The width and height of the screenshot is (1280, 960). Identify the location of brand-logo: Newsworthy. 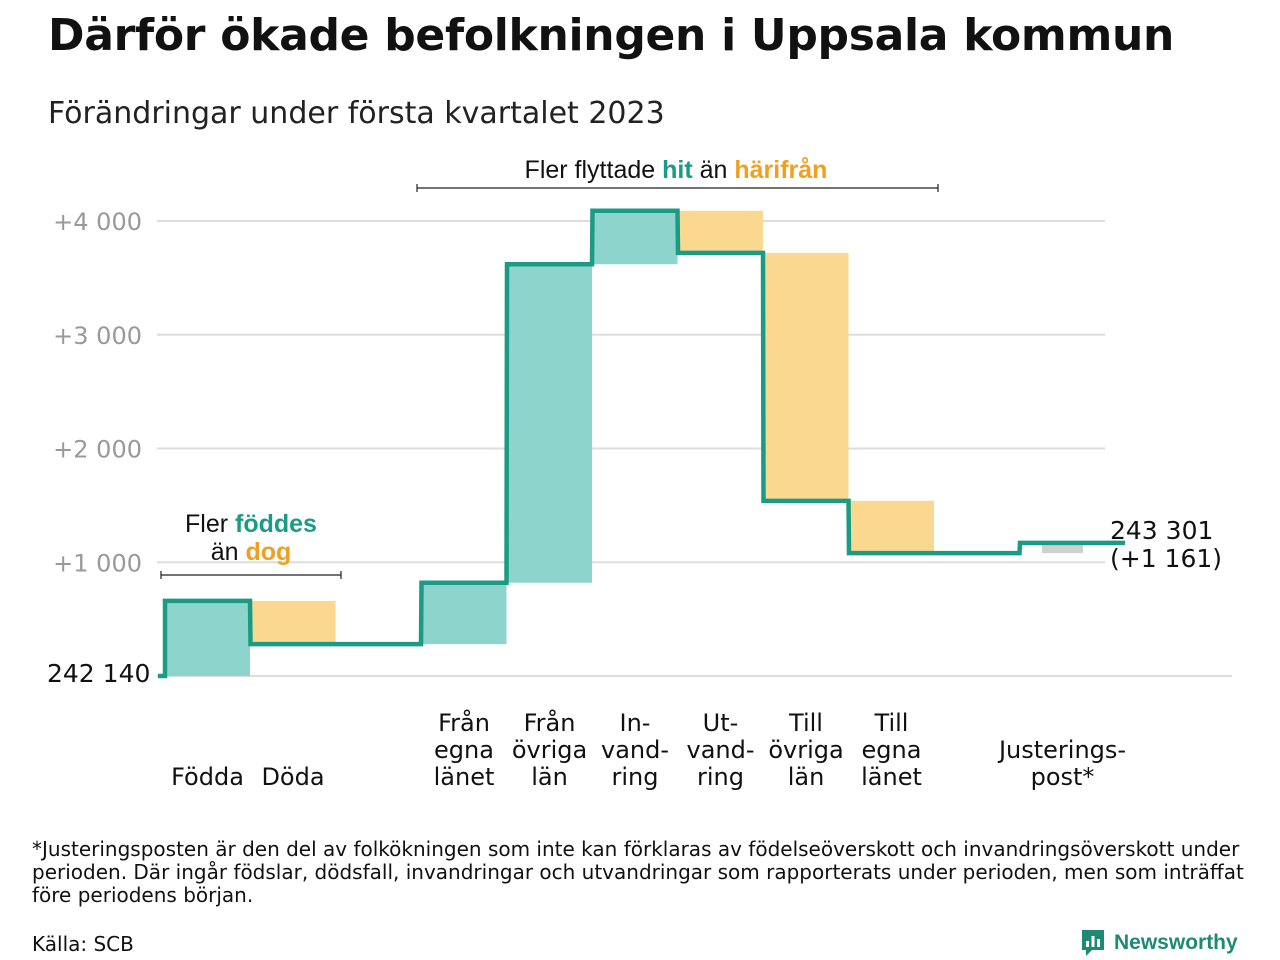
(1159, 943).